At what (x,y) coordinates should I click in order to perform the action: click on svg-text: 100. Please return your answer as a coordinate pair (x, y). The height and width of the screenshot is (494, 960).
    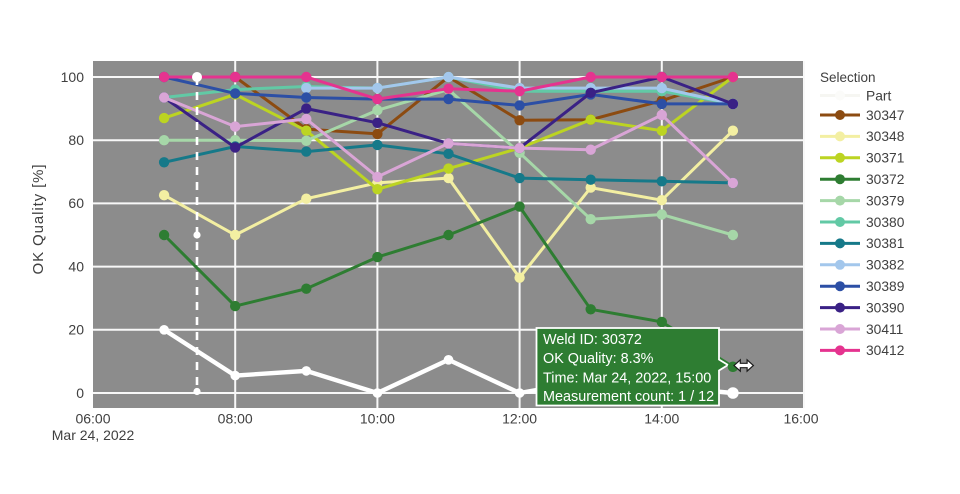
    Looking at the image, I should click on (73, 77).